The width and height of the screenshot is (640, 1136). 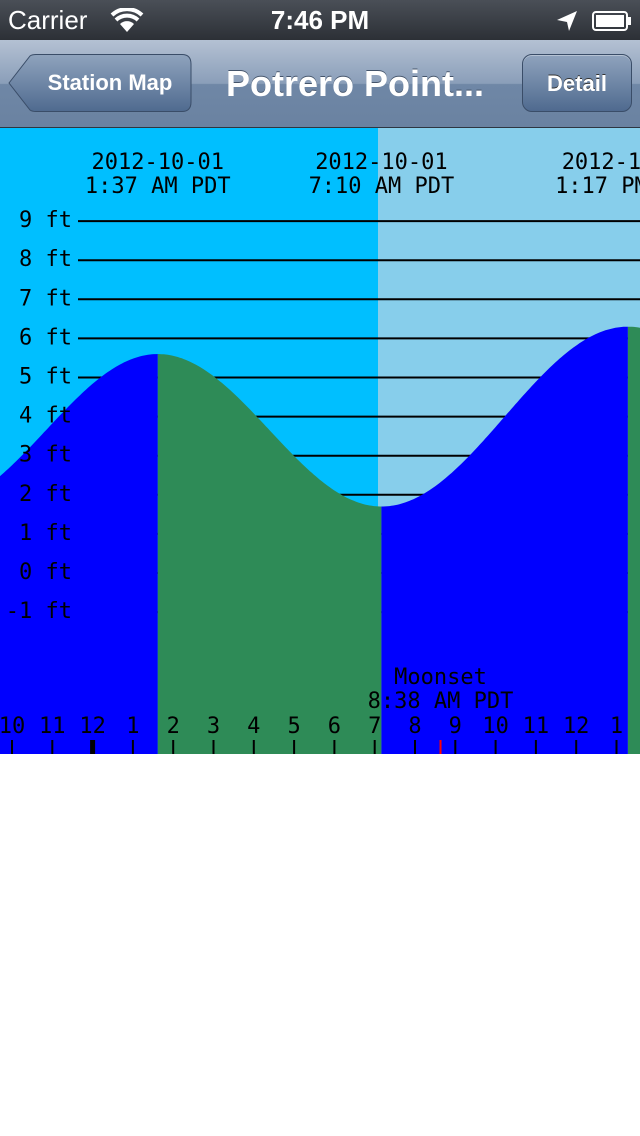 I want to click on back-label: Station Map, so click(x=110, y=82).